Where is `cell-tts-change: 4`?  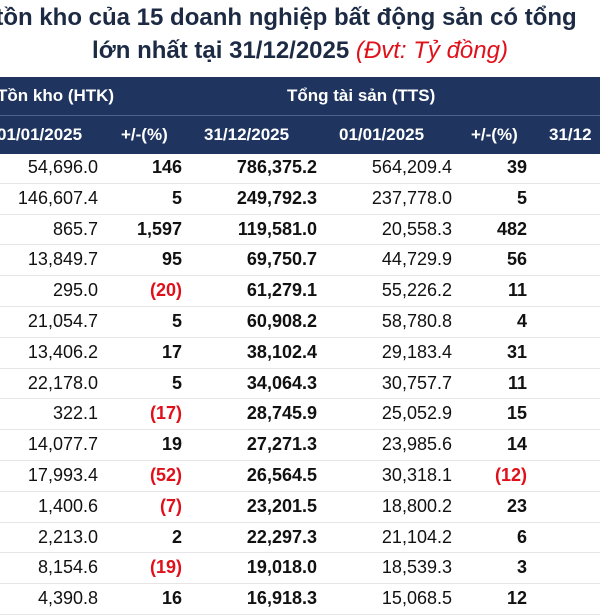
cell-tts-change: 4 is located at coordinates (521, 320).